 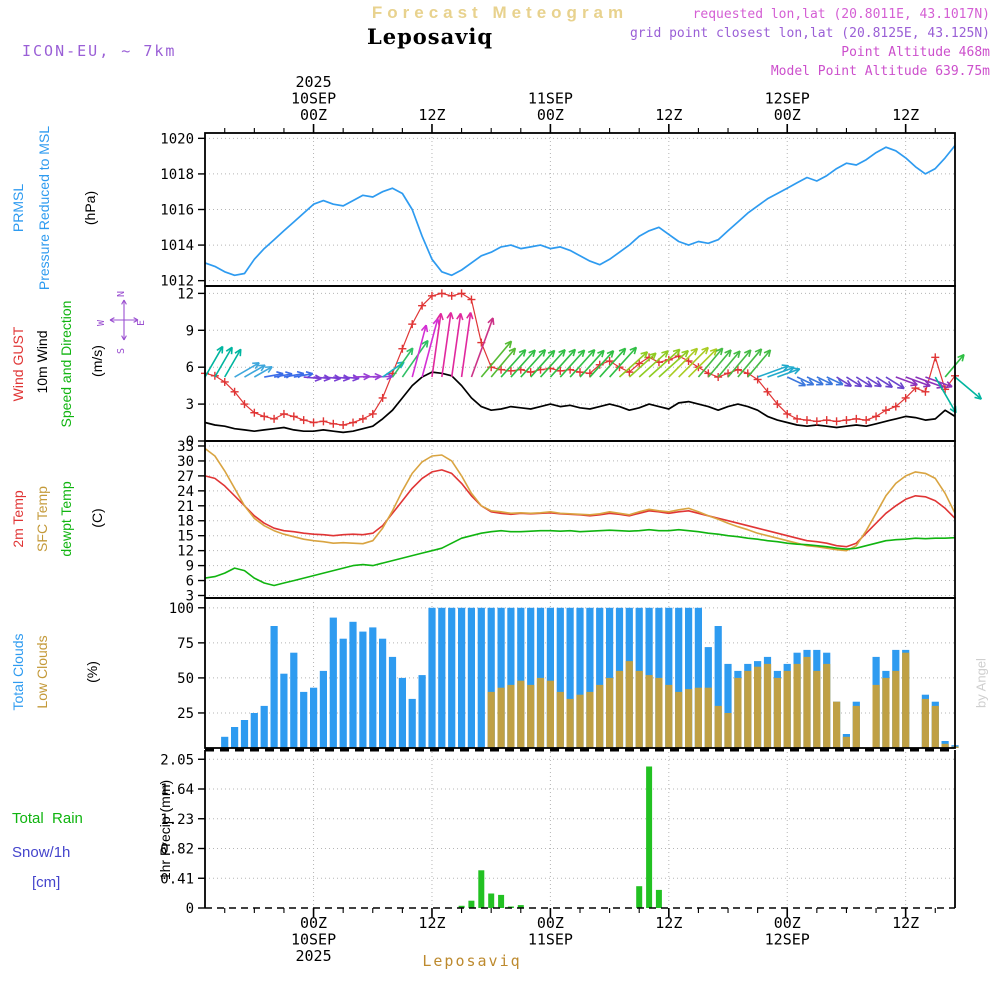 I want to click on svg-text: 21, so click(x=185, y=507).